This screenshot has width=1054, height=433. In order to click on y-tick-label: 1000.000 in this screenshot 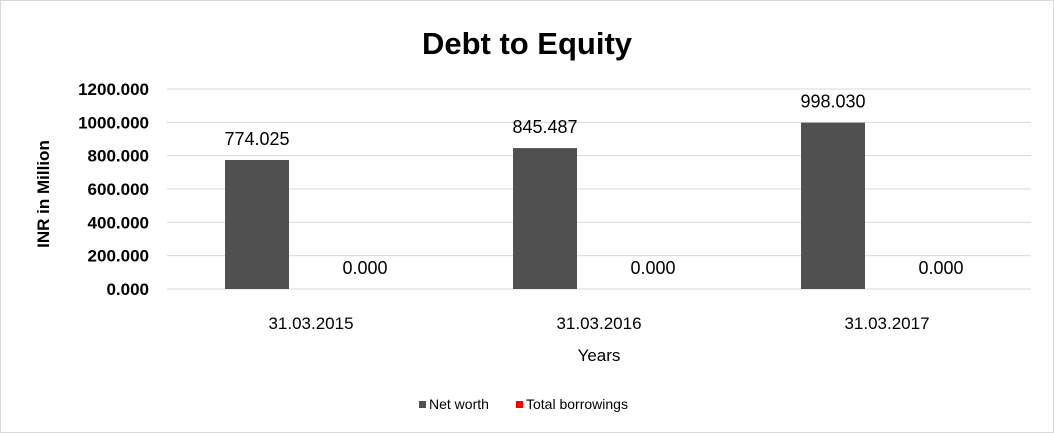, I will do `click(113, 122)`.